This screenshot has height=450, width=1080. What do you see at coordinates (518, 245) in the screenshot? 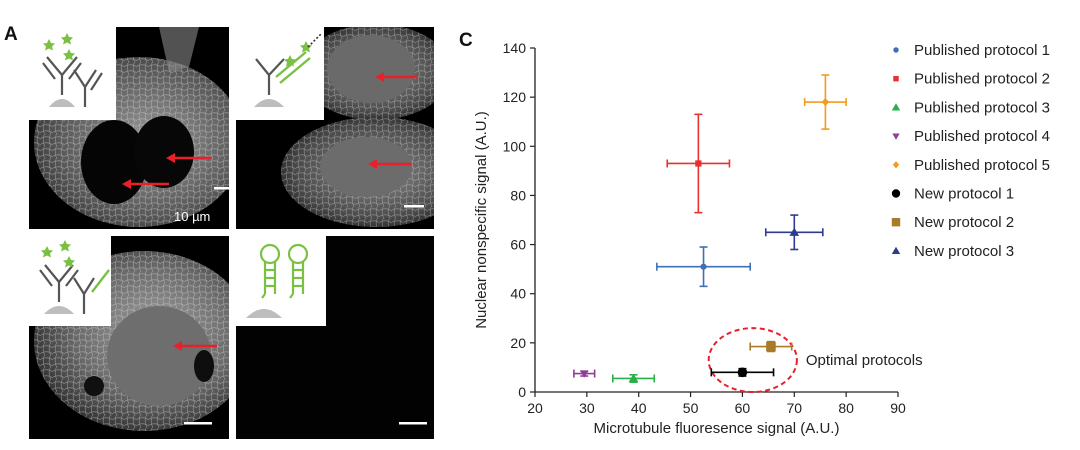
I see `y-tick-label: 60` at bounding box center [518, 245].